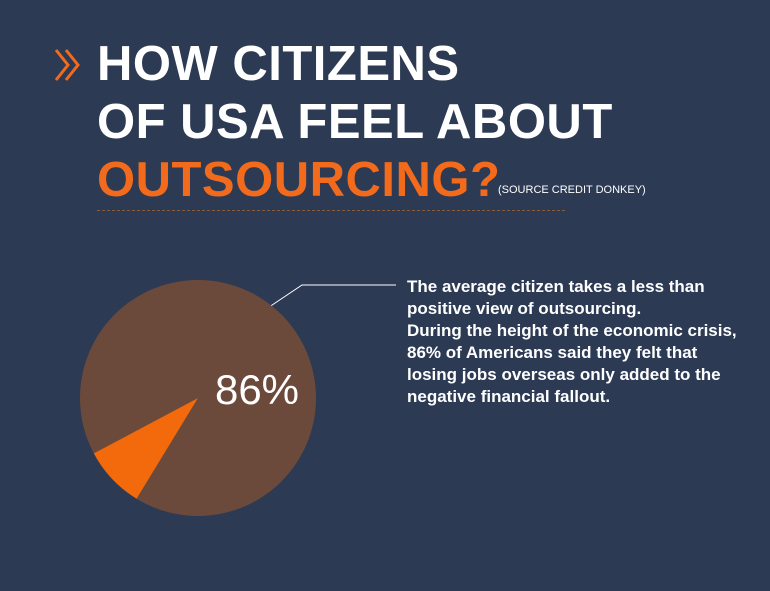 The height and width of the screenshot is (591, 770). What do you see at coordinates (355, 122) in the screenshot?
I see `title-line: OF USA FEEL ABOUT` at bounding box center [355, 122].